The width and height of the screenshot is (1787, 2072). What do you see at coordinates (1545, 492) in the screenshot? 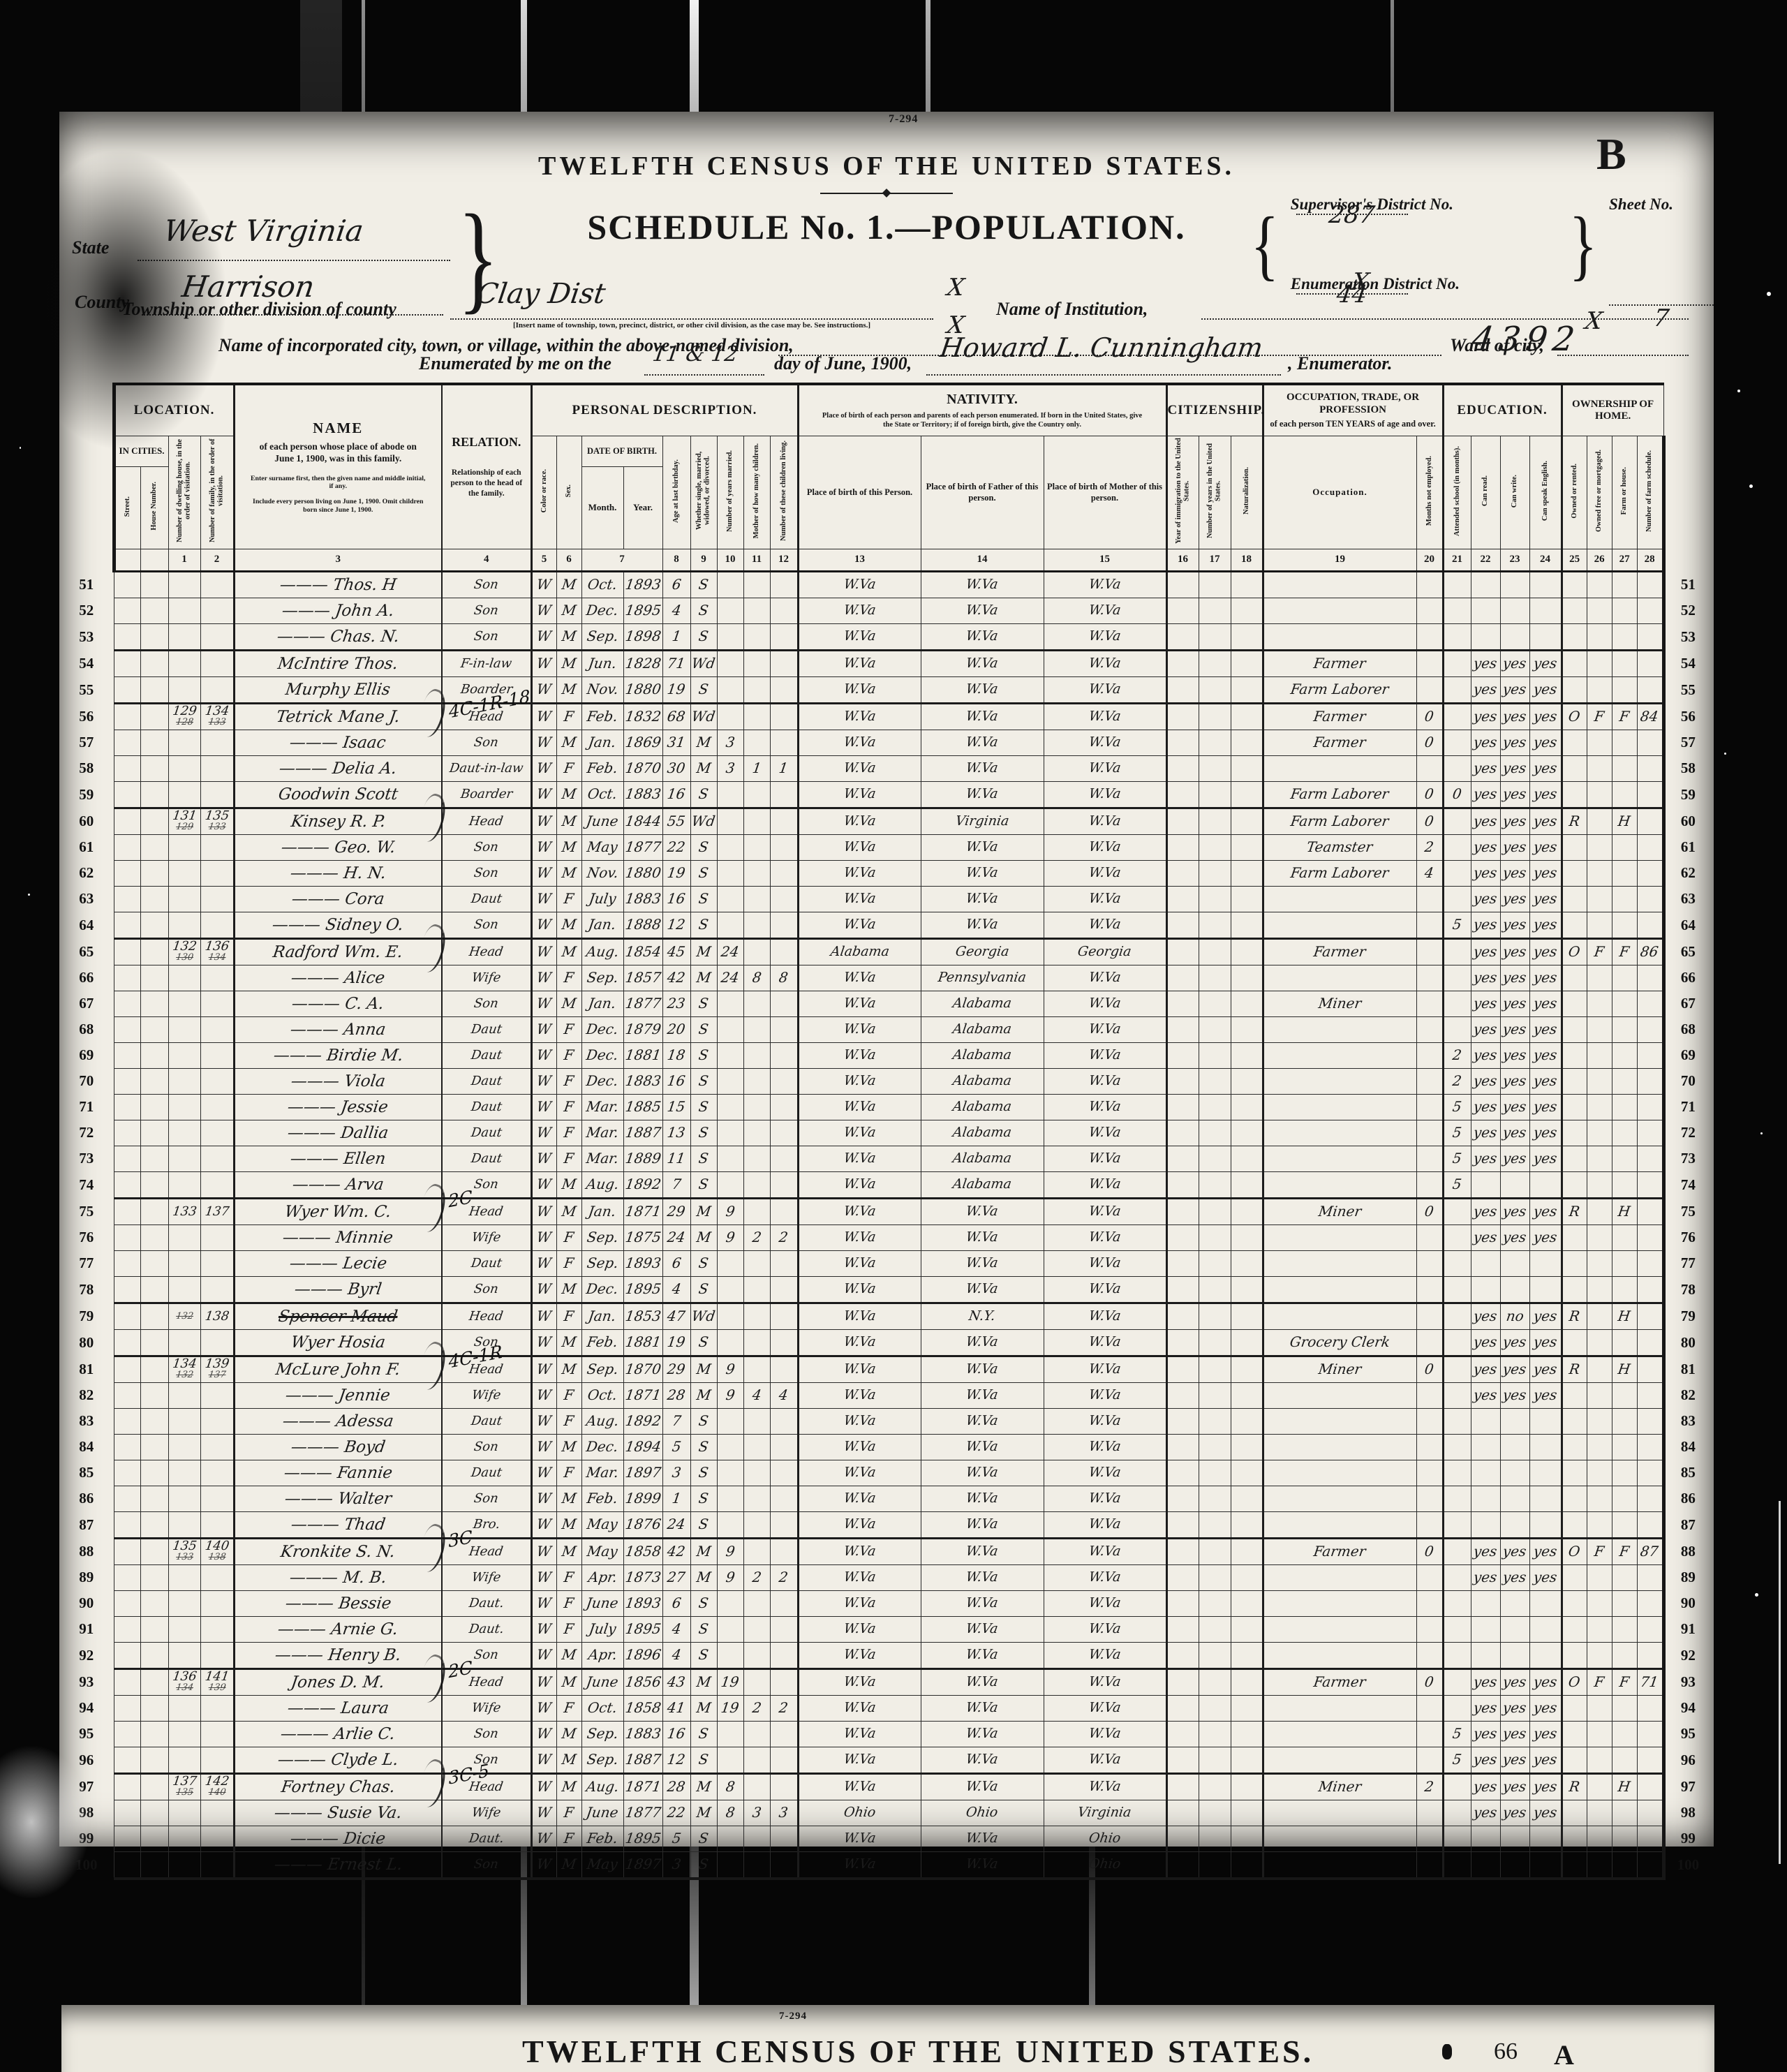
I see `header-can-speak-english: Can speak English.` at bounding box center [1545, 492].